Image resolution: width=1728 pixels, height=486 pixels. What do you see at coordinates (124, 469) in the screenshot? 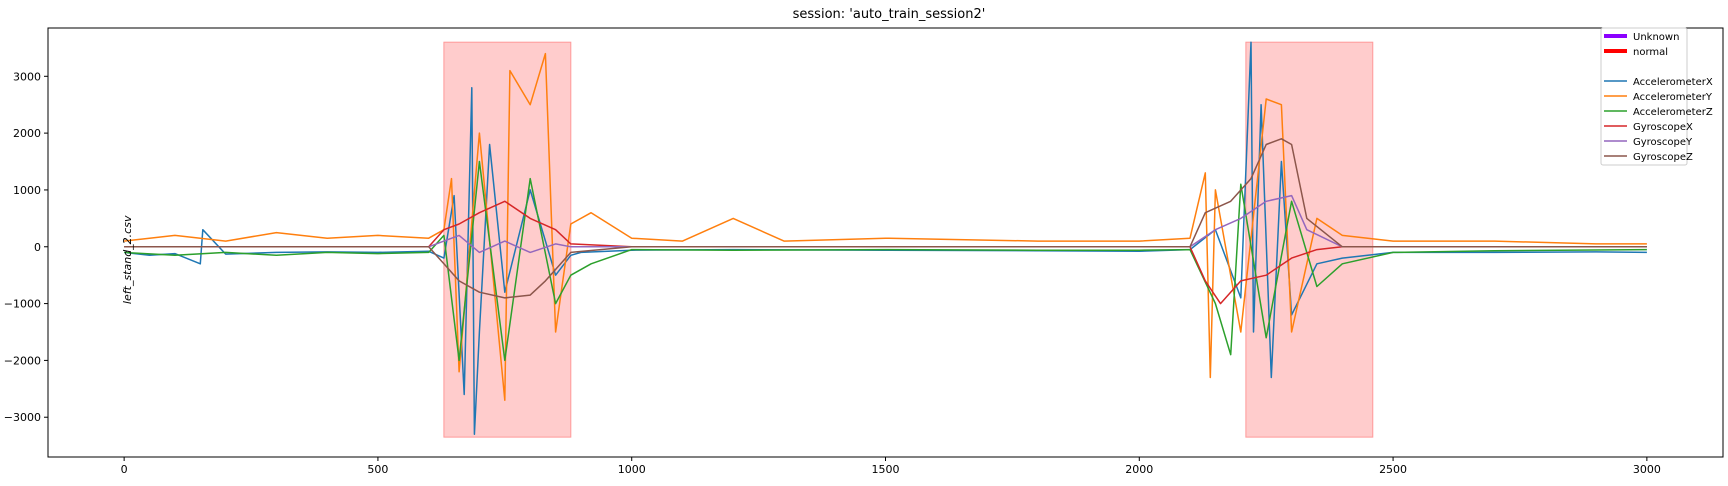
I see `x-tick-label: 0` at bounding box center [124, 469].